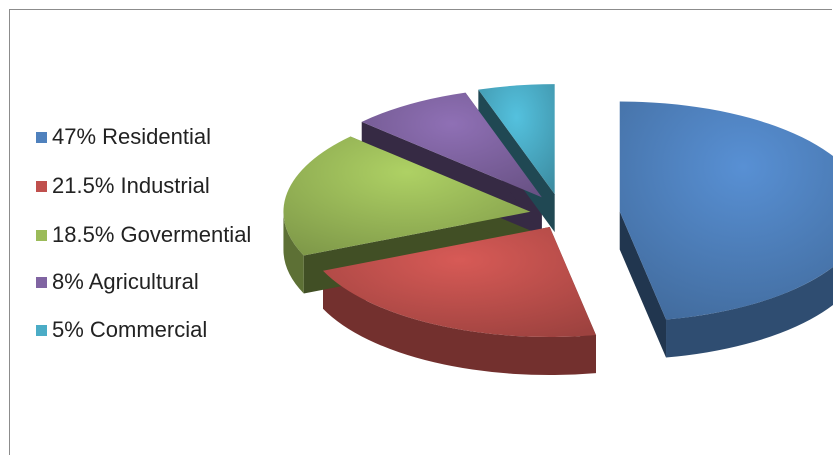 The image size is (833, 455). I want to click on pie-slice-industrial, so click(459, 282).